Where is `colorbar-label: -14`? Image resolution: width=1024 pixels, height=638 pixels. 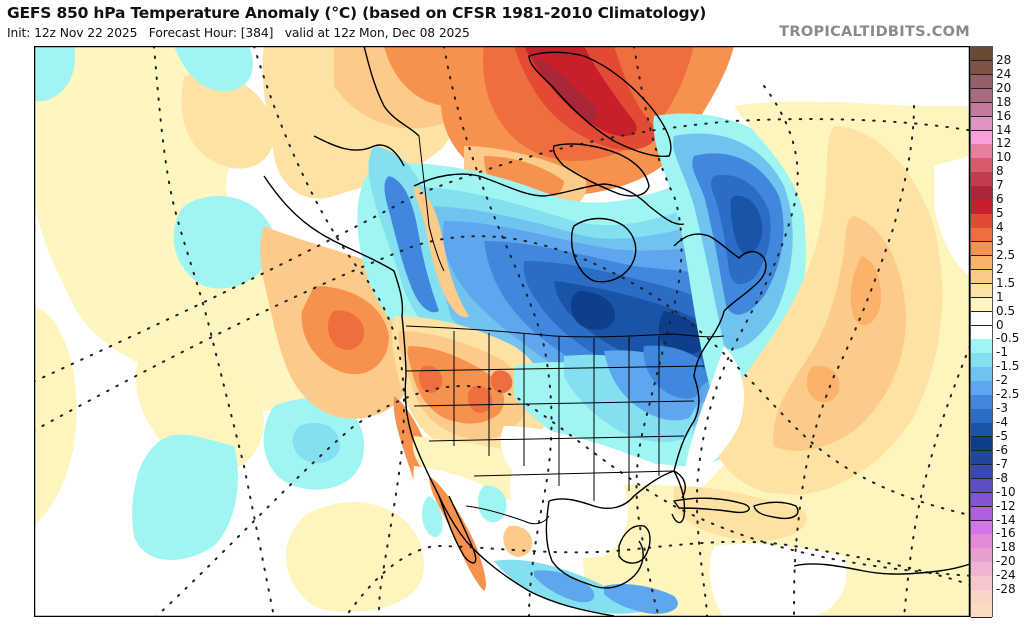
colorbar-label: -14 is located at coordinates (1006, 519).